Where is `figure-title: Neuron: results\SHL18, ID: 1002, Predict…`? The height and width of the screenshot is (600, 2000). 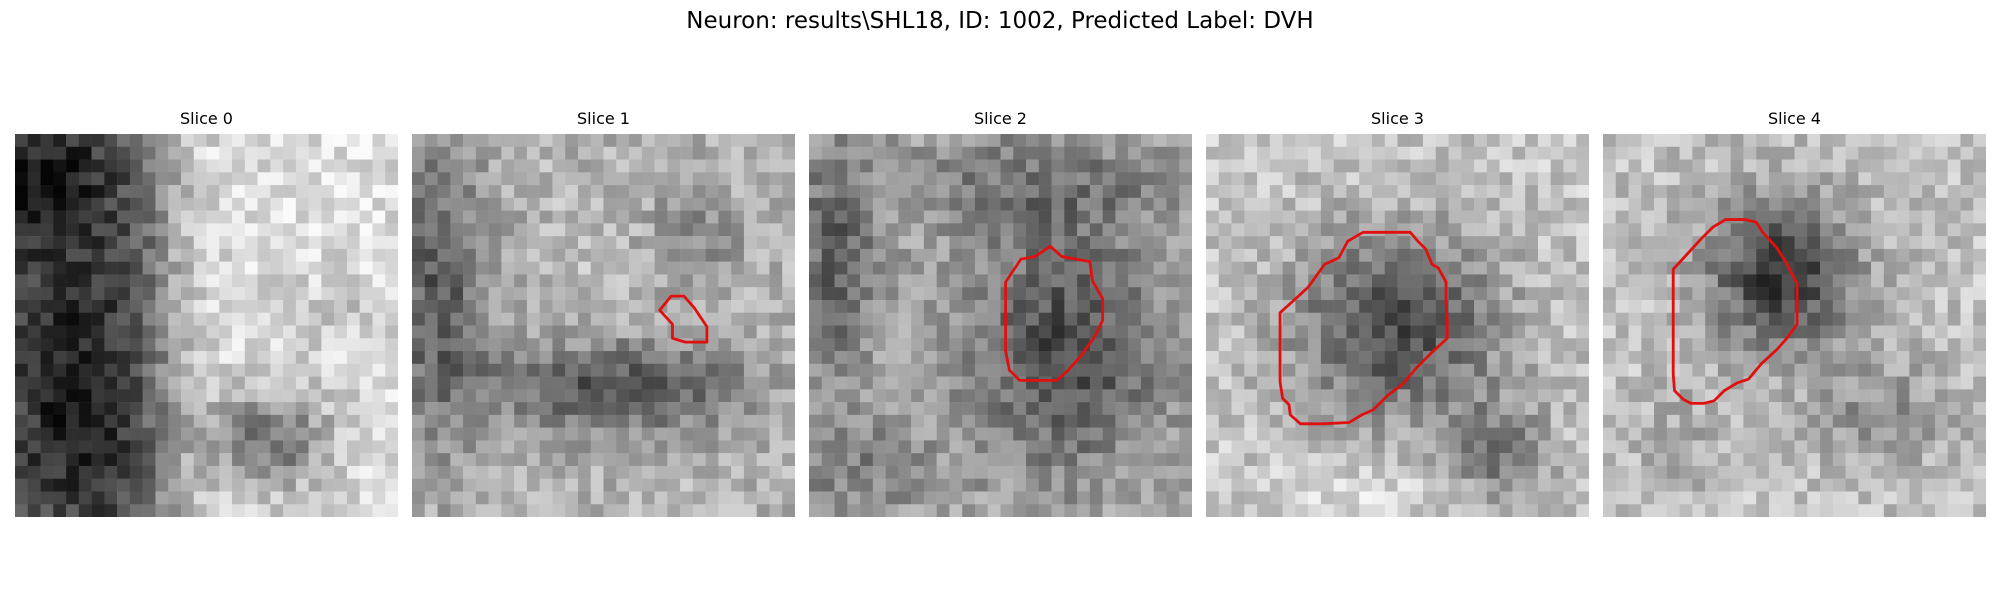
figure-title: Neuron: results\SHL18, ID: 1002, Predict… is located at coordinates (1000, 21).